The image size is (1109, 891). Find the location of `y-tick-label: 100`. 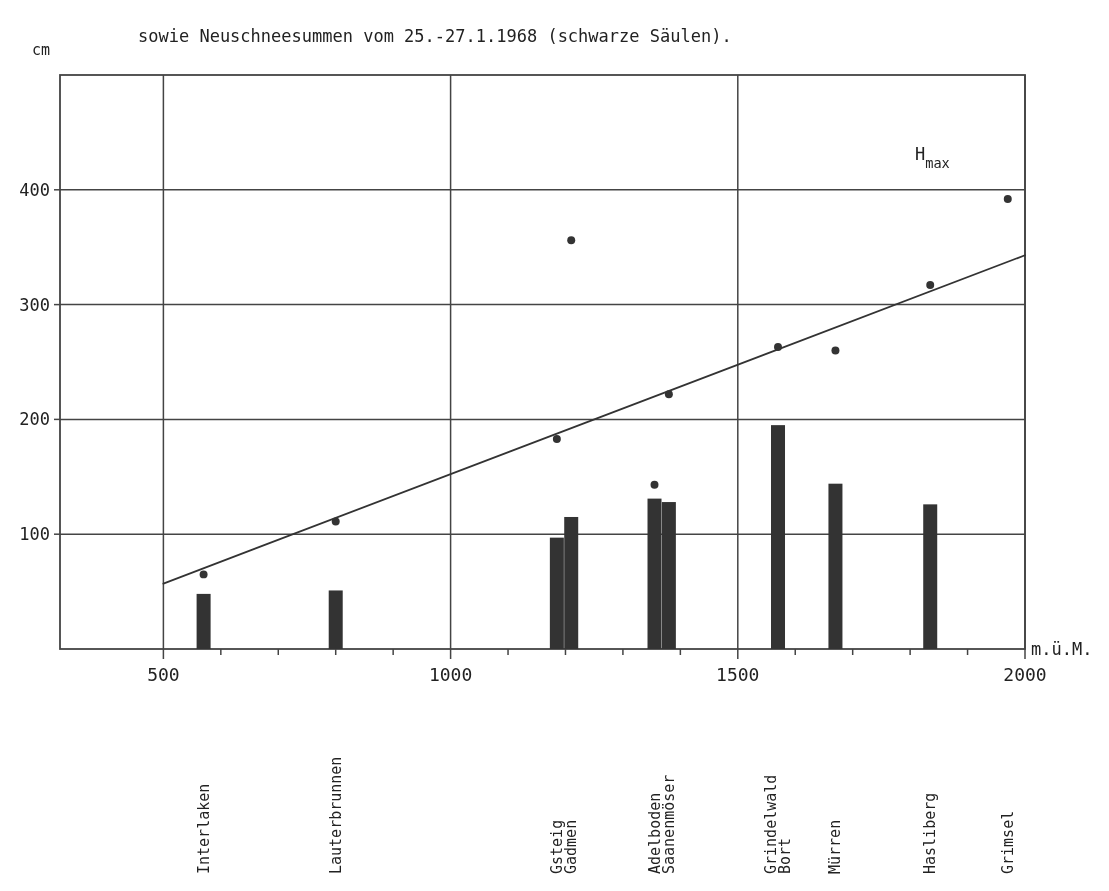

y-tick-label: 100 is located at coordinates (34, 534).